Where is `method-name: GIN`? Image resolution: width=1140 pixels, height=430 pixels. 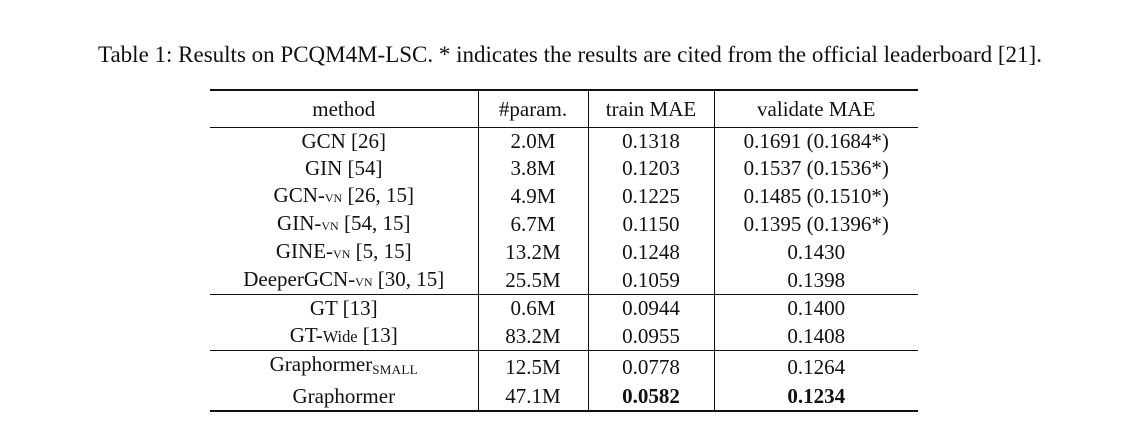
method-name: GIN is located at coordinates (323, 168).